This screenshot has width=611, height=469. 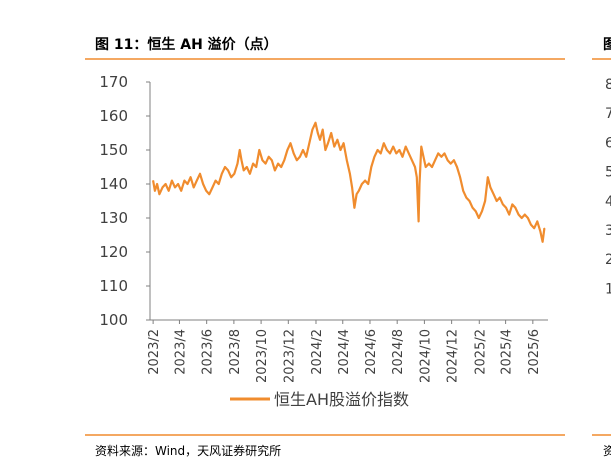 I want to click on right-panel-title-fragment: 图, so click(x=607, y=45).